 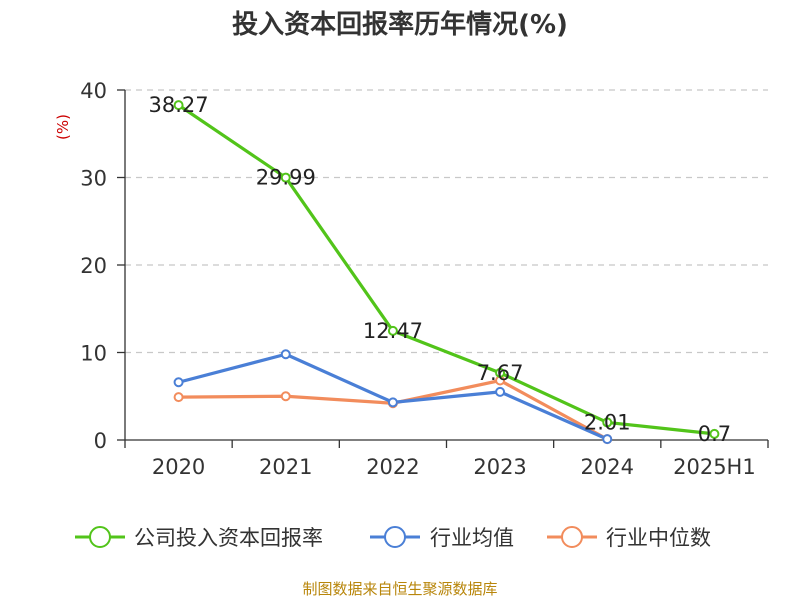 I want to click on source-note: 制图数据来自恒生聚源数据库, so click(x=399, y=589).